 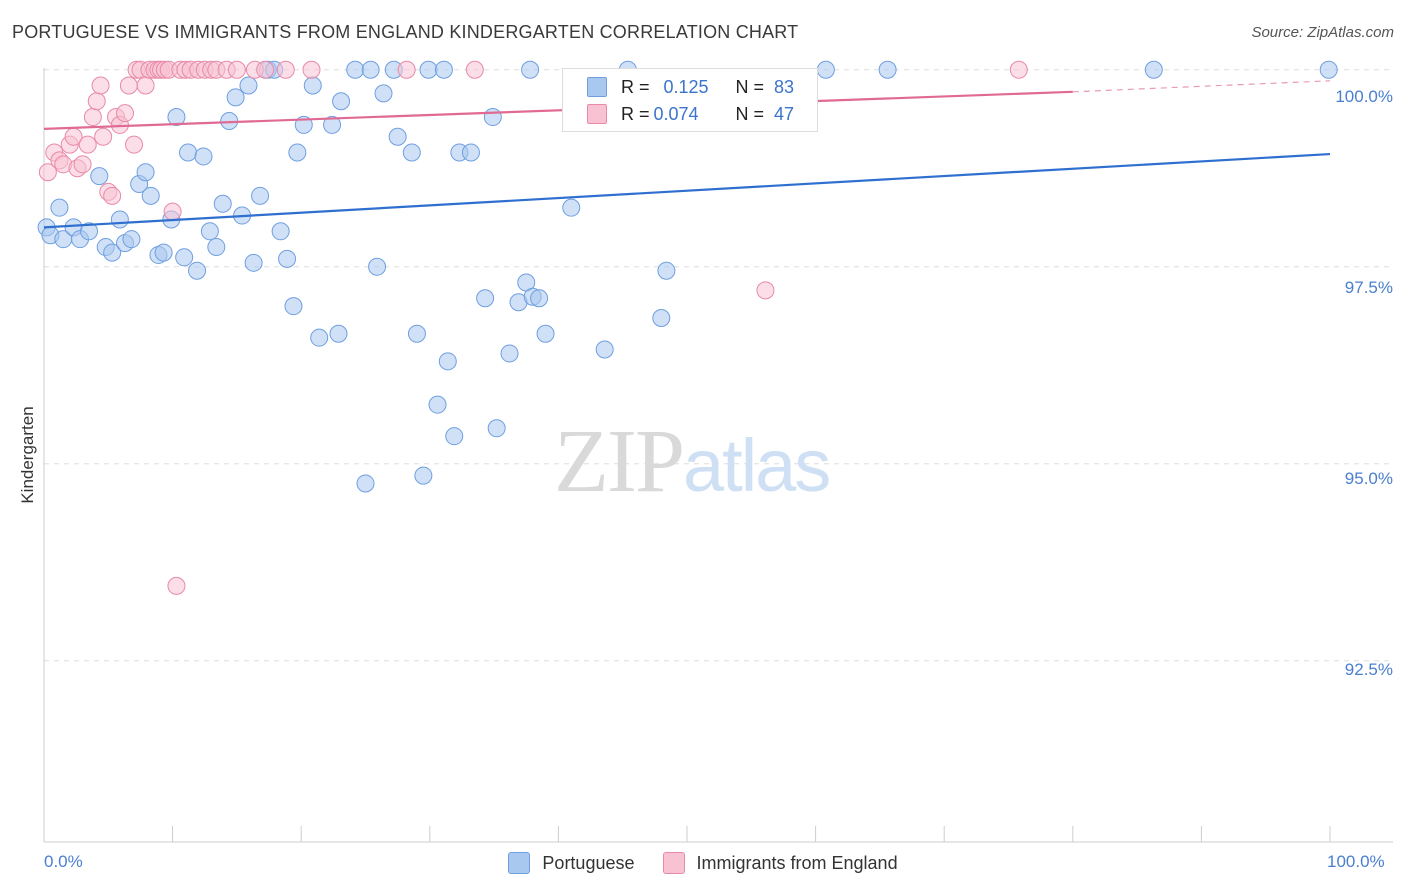 What do you see at coordinates (1368, 478) in the screenshot?
I see `y-tick-label: 95.0%` at bounding box center [1368, 478].